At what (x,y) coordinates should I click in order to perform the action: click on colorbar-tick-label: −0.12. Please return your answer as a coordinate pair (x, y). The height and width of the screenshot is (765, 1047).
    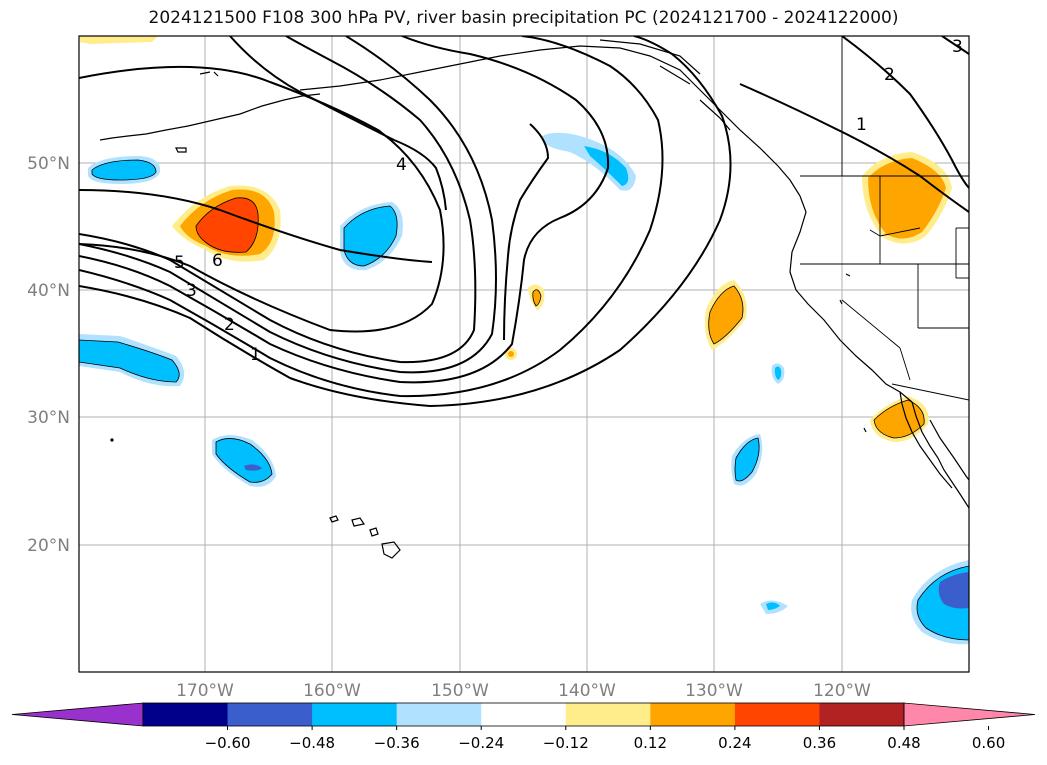
    Looking at the image, I should click on (566, 743).